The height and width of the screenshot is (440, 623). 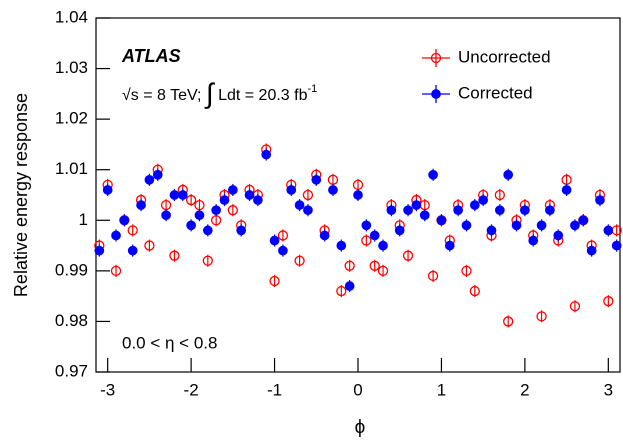 What do you see at coordinates (504, 56) in the screenshot?
I see `legend-label: Uncorrected` at bounding box center [504, 56].